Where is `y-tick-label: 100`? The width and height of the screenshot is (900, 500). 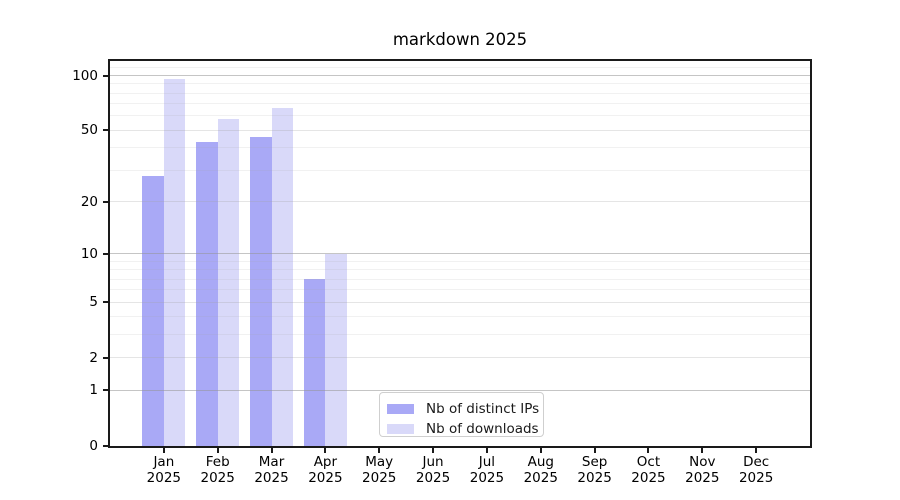
y-tick-label: 100 is located at coordinates (85, 75).